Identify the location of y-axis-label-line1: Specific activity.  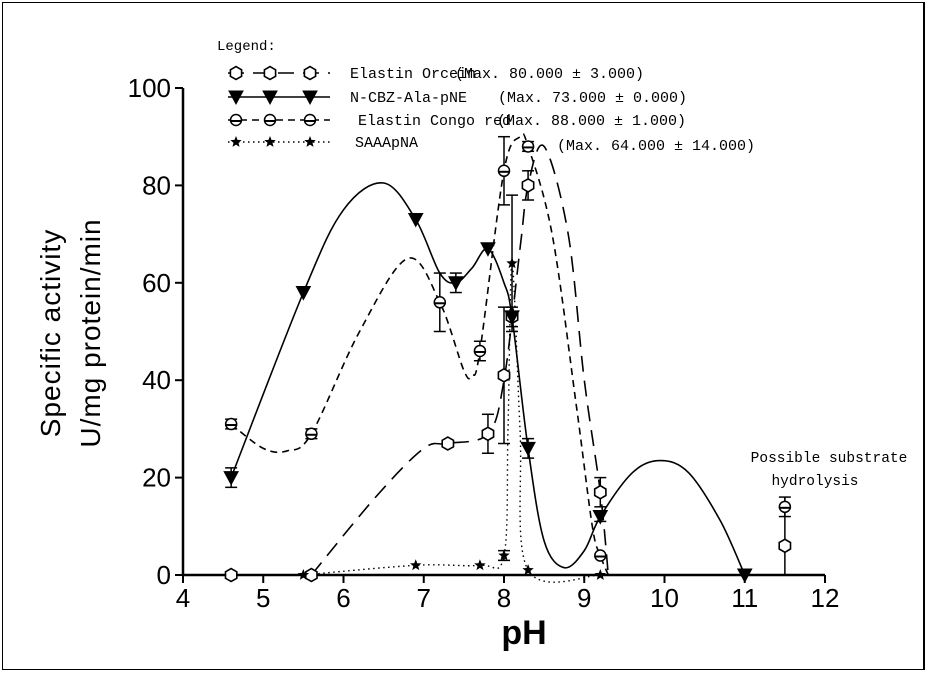
(50, 333).